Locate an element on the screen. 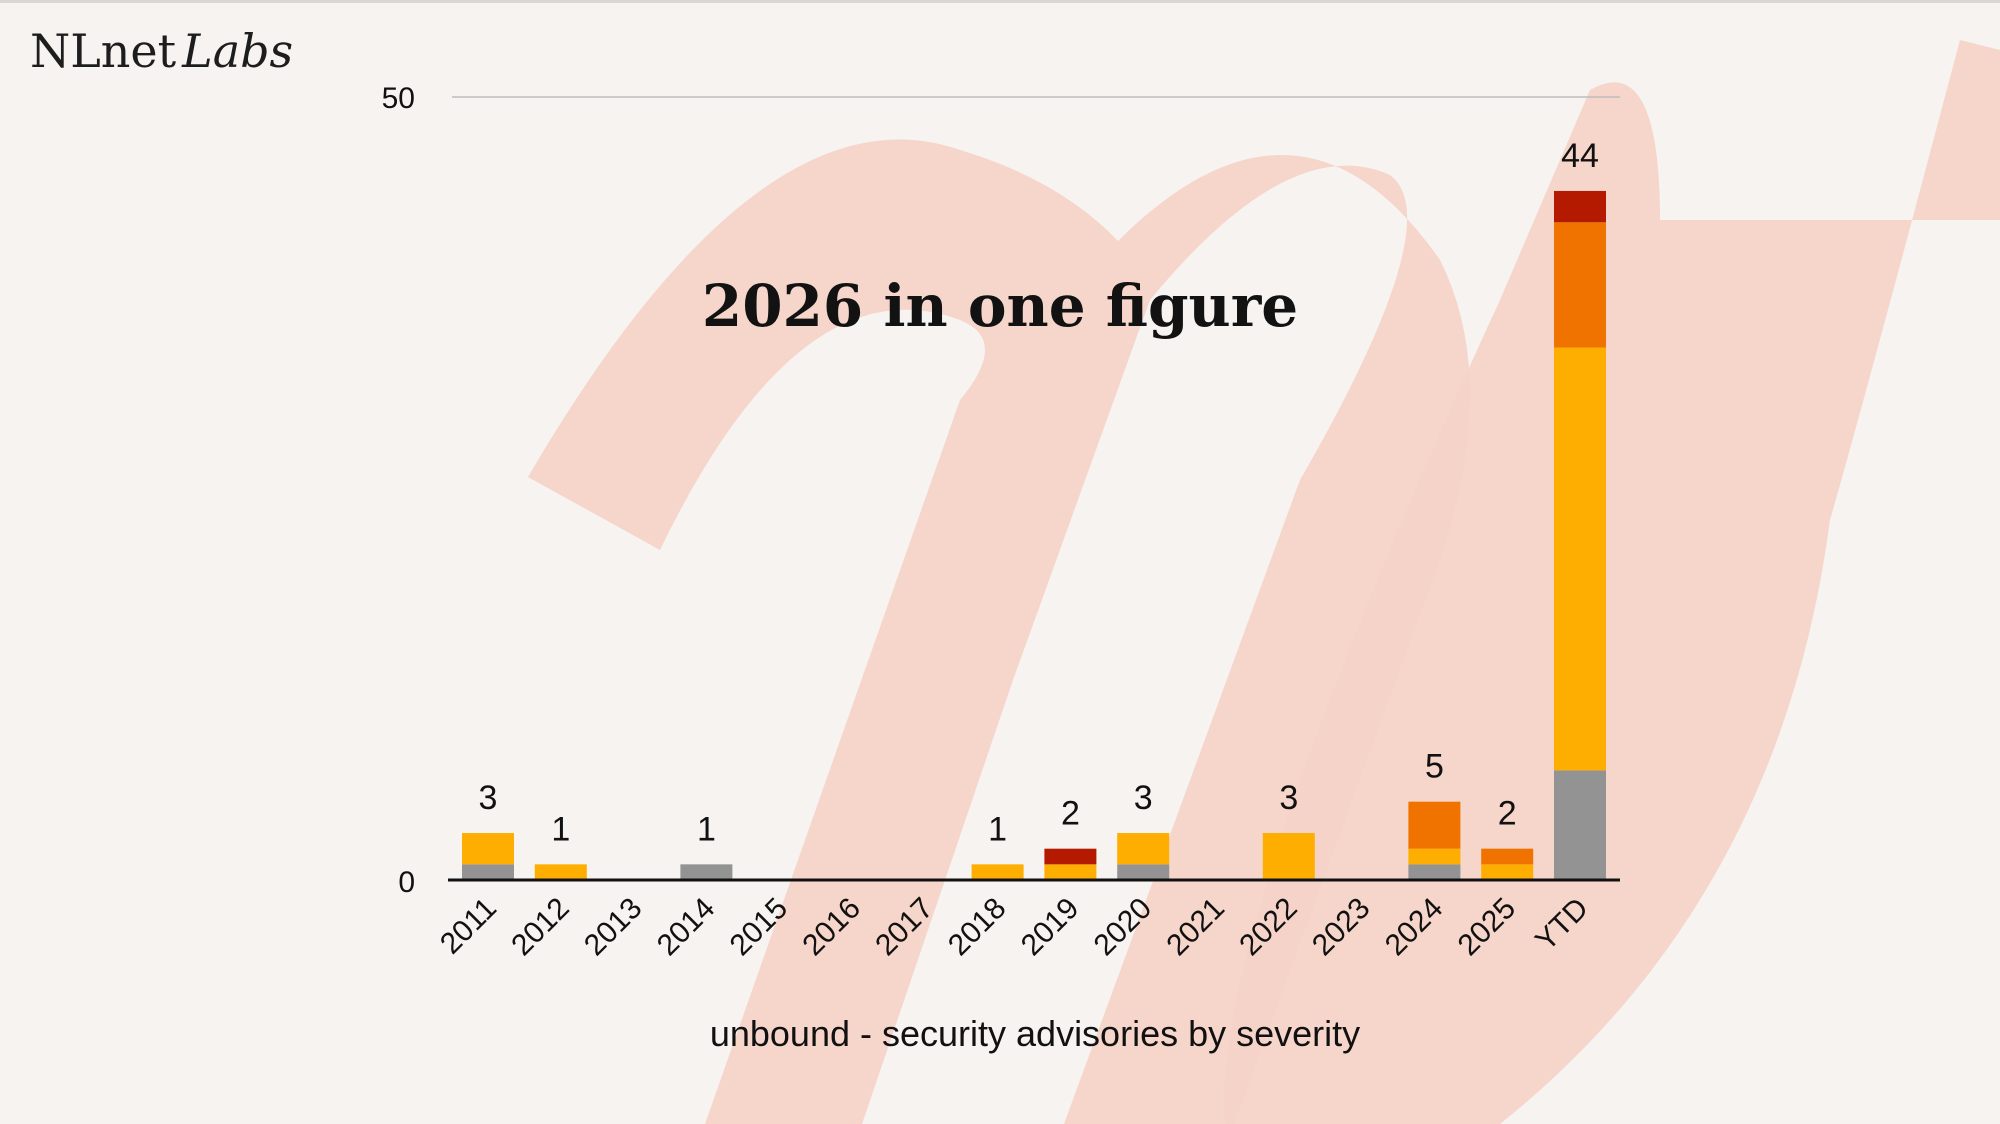  bar-total-label: 44 is located at coordinates (1580, 156).